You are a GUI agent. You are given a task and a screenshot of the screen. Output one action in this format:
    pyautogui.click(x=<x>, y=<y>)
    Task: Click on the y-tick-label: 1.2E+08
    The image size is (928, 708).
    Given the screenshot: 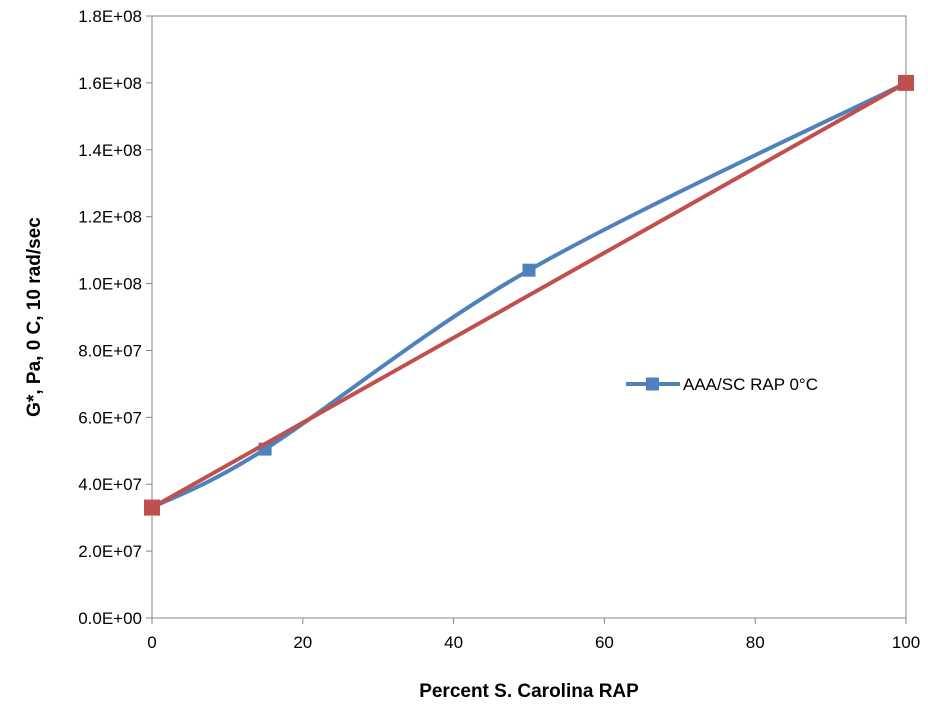 What is the action you would take?
    pyautogui.click(x=110, y=217)
    